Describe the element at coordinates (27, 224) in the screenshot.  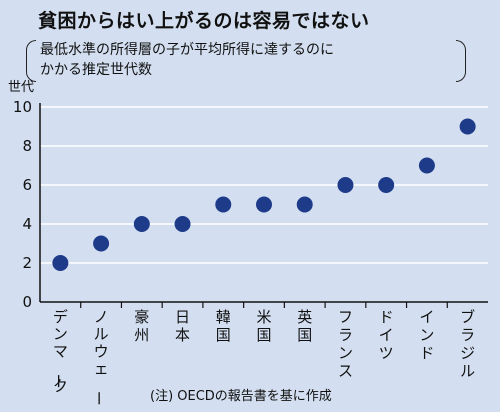
I see `y-tick-label: 4` at that location.